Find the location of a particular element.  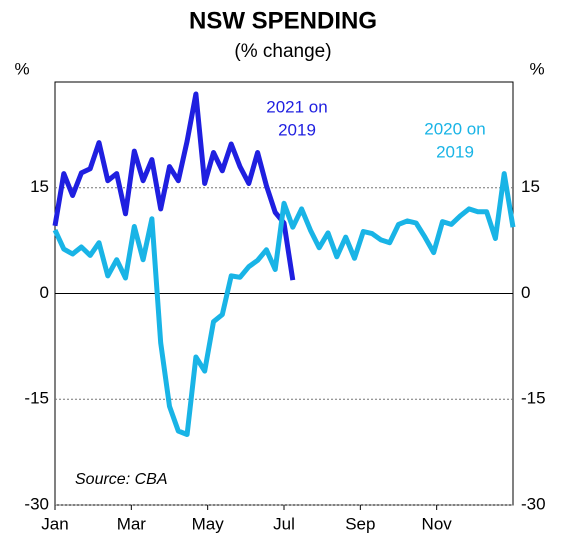

y2-tick-label: 15 is located at coordinates (530, 186).